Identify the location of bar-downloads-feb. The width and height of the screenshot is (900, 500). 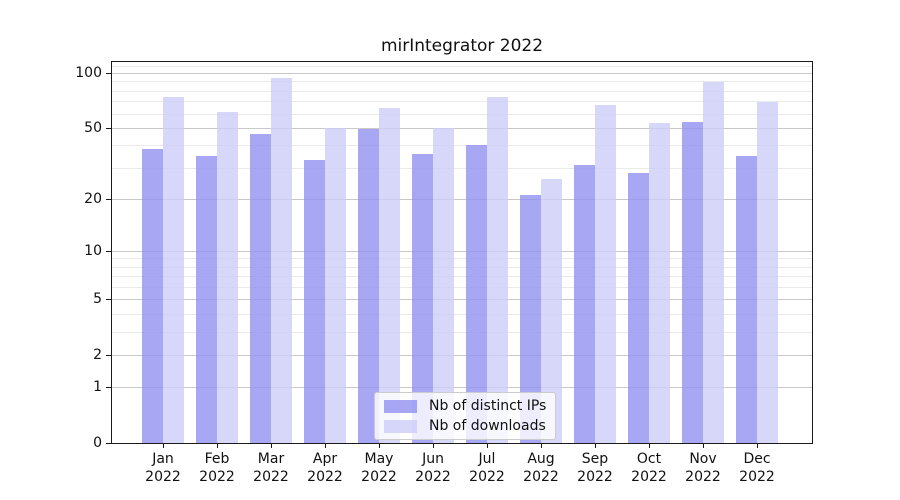
(227, 277).